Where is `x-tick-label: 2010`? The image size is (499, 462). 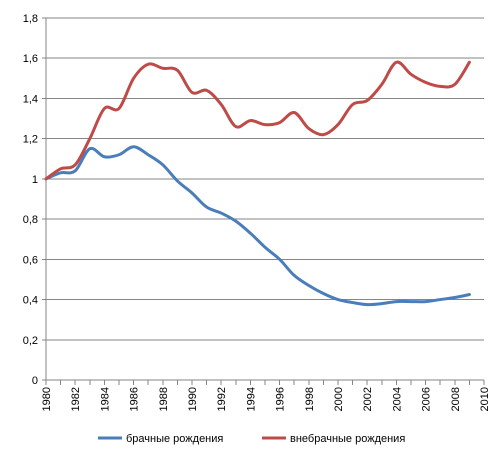 x-tick-label: 2010 is located at coordinates (485, 399).